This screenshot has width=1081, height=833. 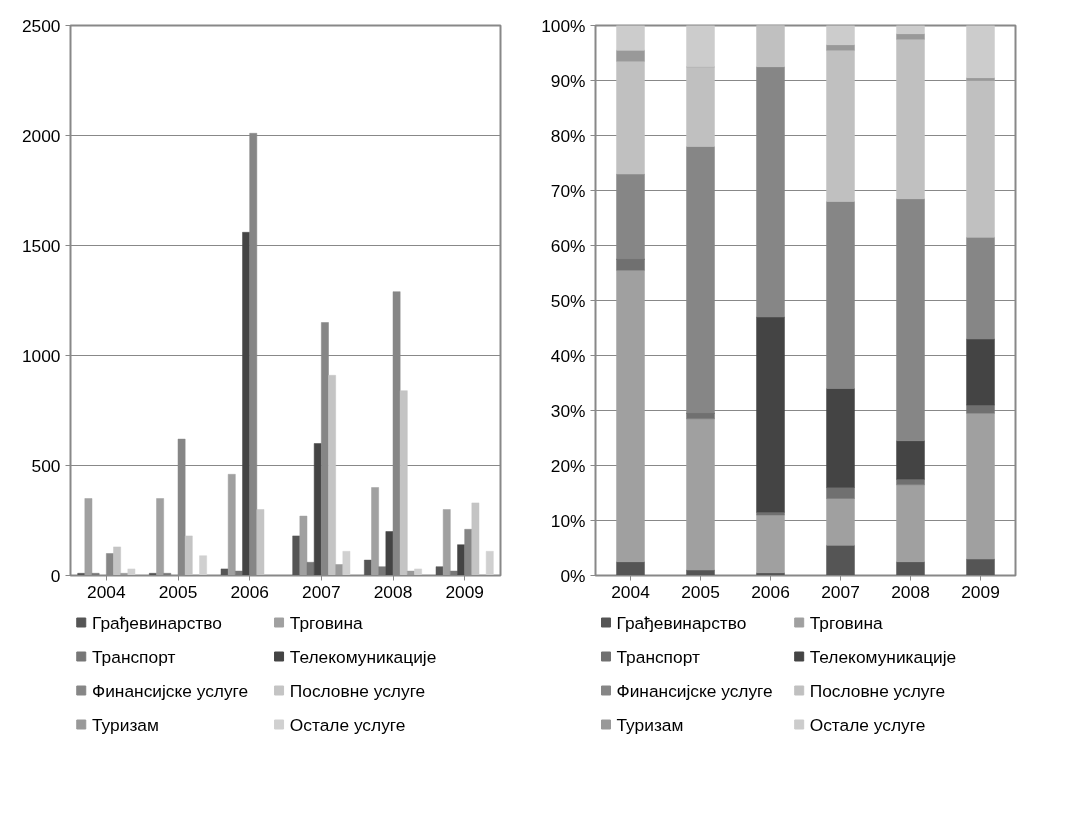 I want to click on y-tick-label: 1500, so click(x=41, y=245).